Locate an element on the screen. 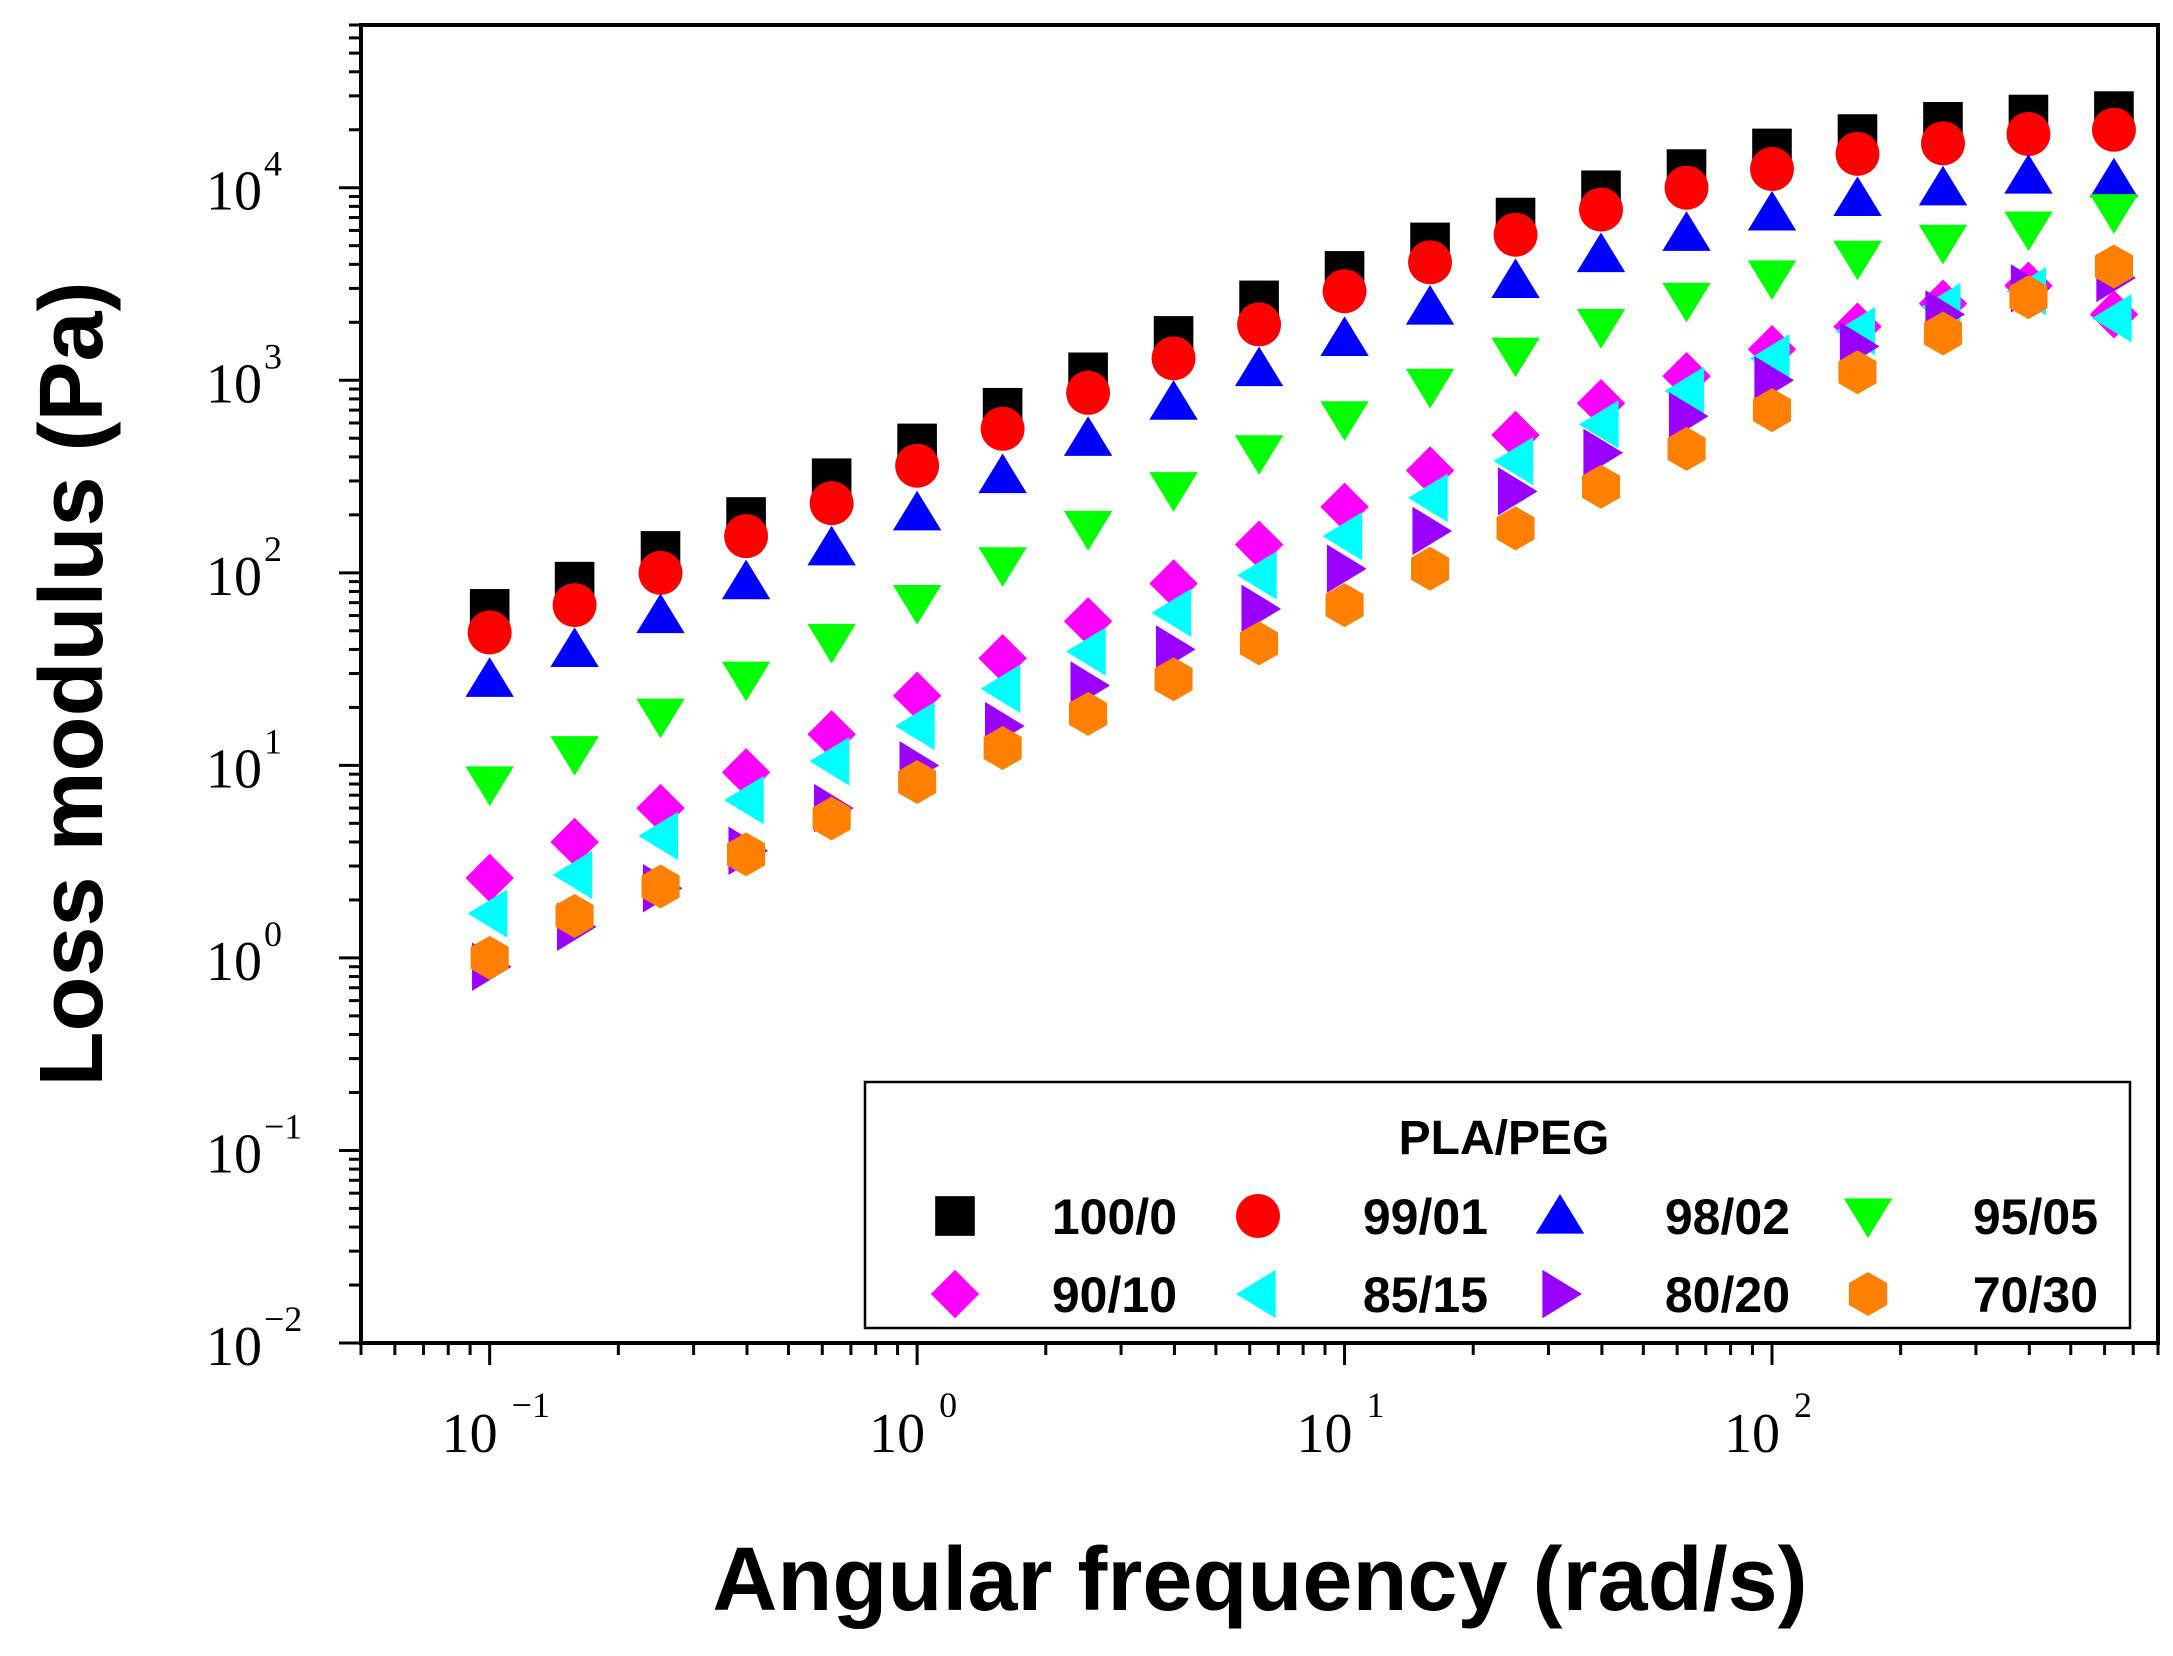 The height and width of the screenshot is (1656, 2173). legend-box is located at coordinates (1497, 1205).